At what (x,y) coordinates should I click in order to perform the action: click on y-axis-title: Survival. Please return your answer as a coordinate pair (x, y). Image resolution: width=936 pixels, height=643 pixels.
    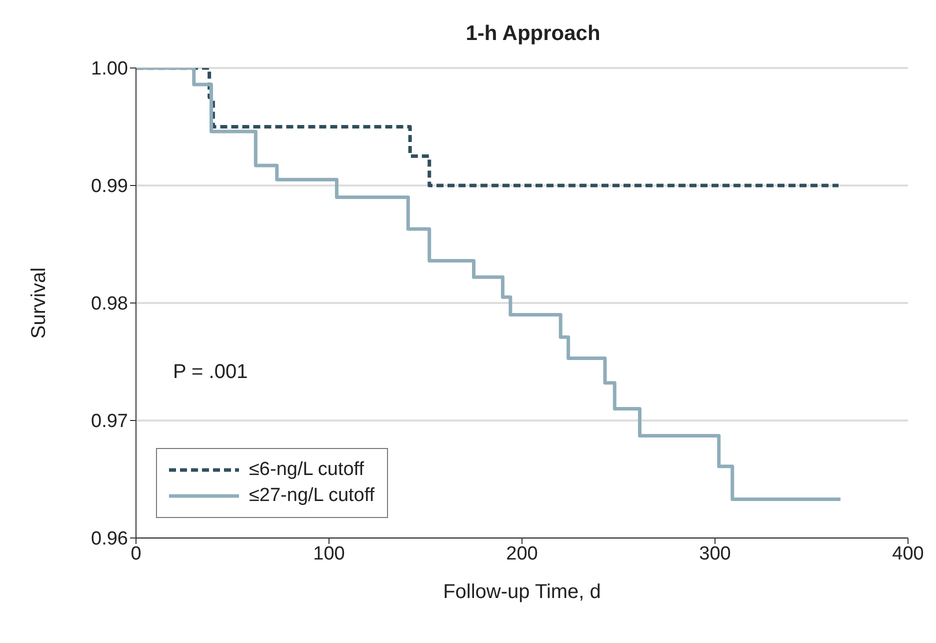
    Looking at the image, I should click on (39, 303).